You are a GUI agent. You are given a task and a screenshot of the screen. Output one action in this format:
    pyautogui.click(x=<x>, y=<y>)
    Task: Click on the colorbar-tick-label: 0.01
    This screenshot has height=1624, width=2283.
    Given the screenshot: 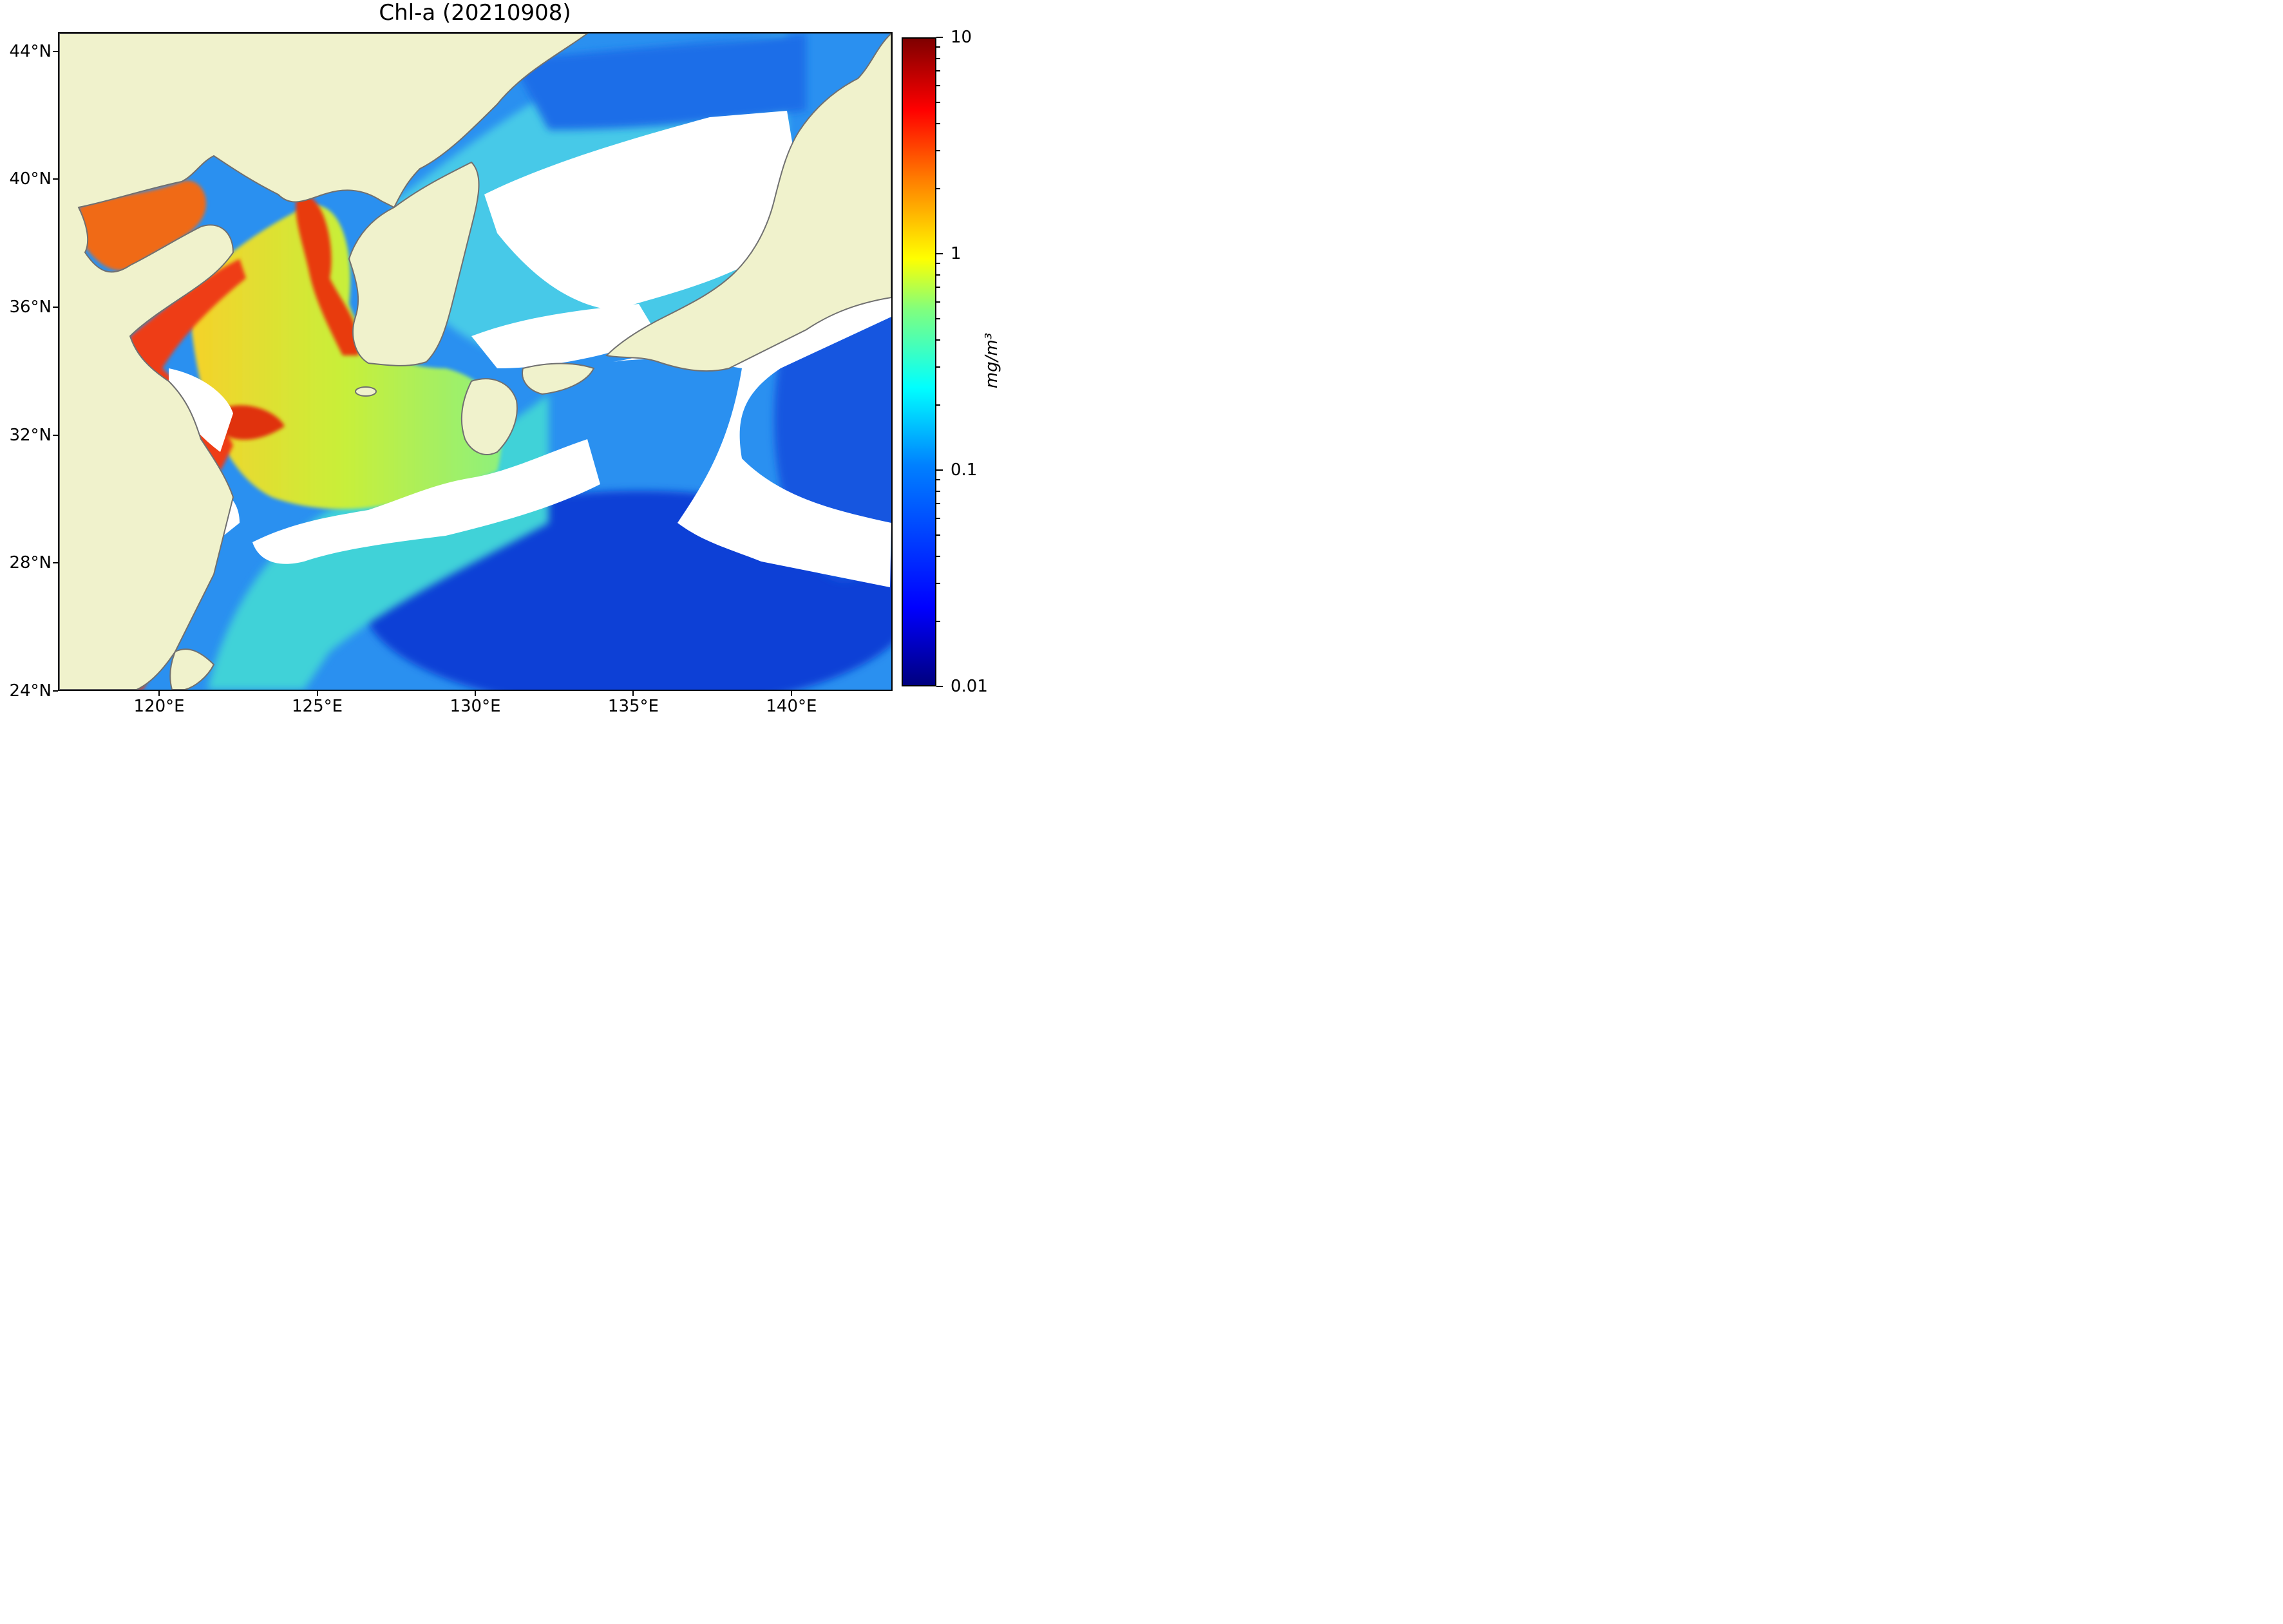 What is the action you would take?
    pyautogui.click(x=969, y=687)
    